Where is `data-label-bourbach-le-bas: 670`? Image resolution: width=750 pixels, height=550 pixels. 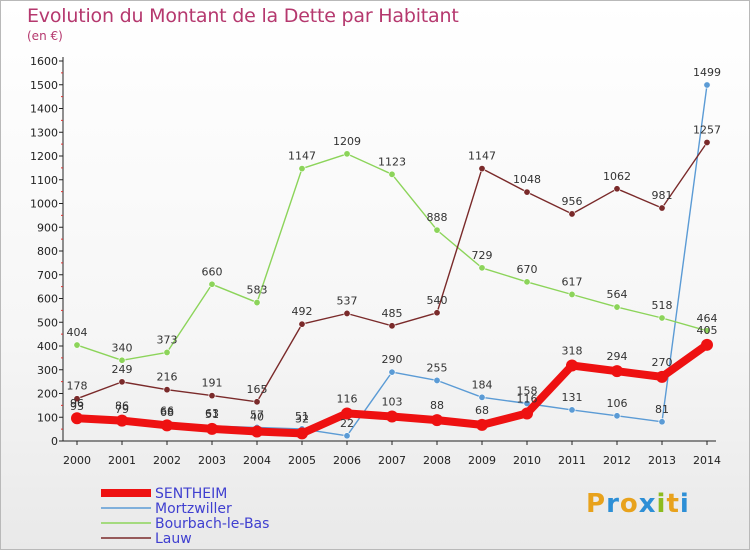
data-label-bourbach-le-bas: 670 is located at coordinates (527, 269).